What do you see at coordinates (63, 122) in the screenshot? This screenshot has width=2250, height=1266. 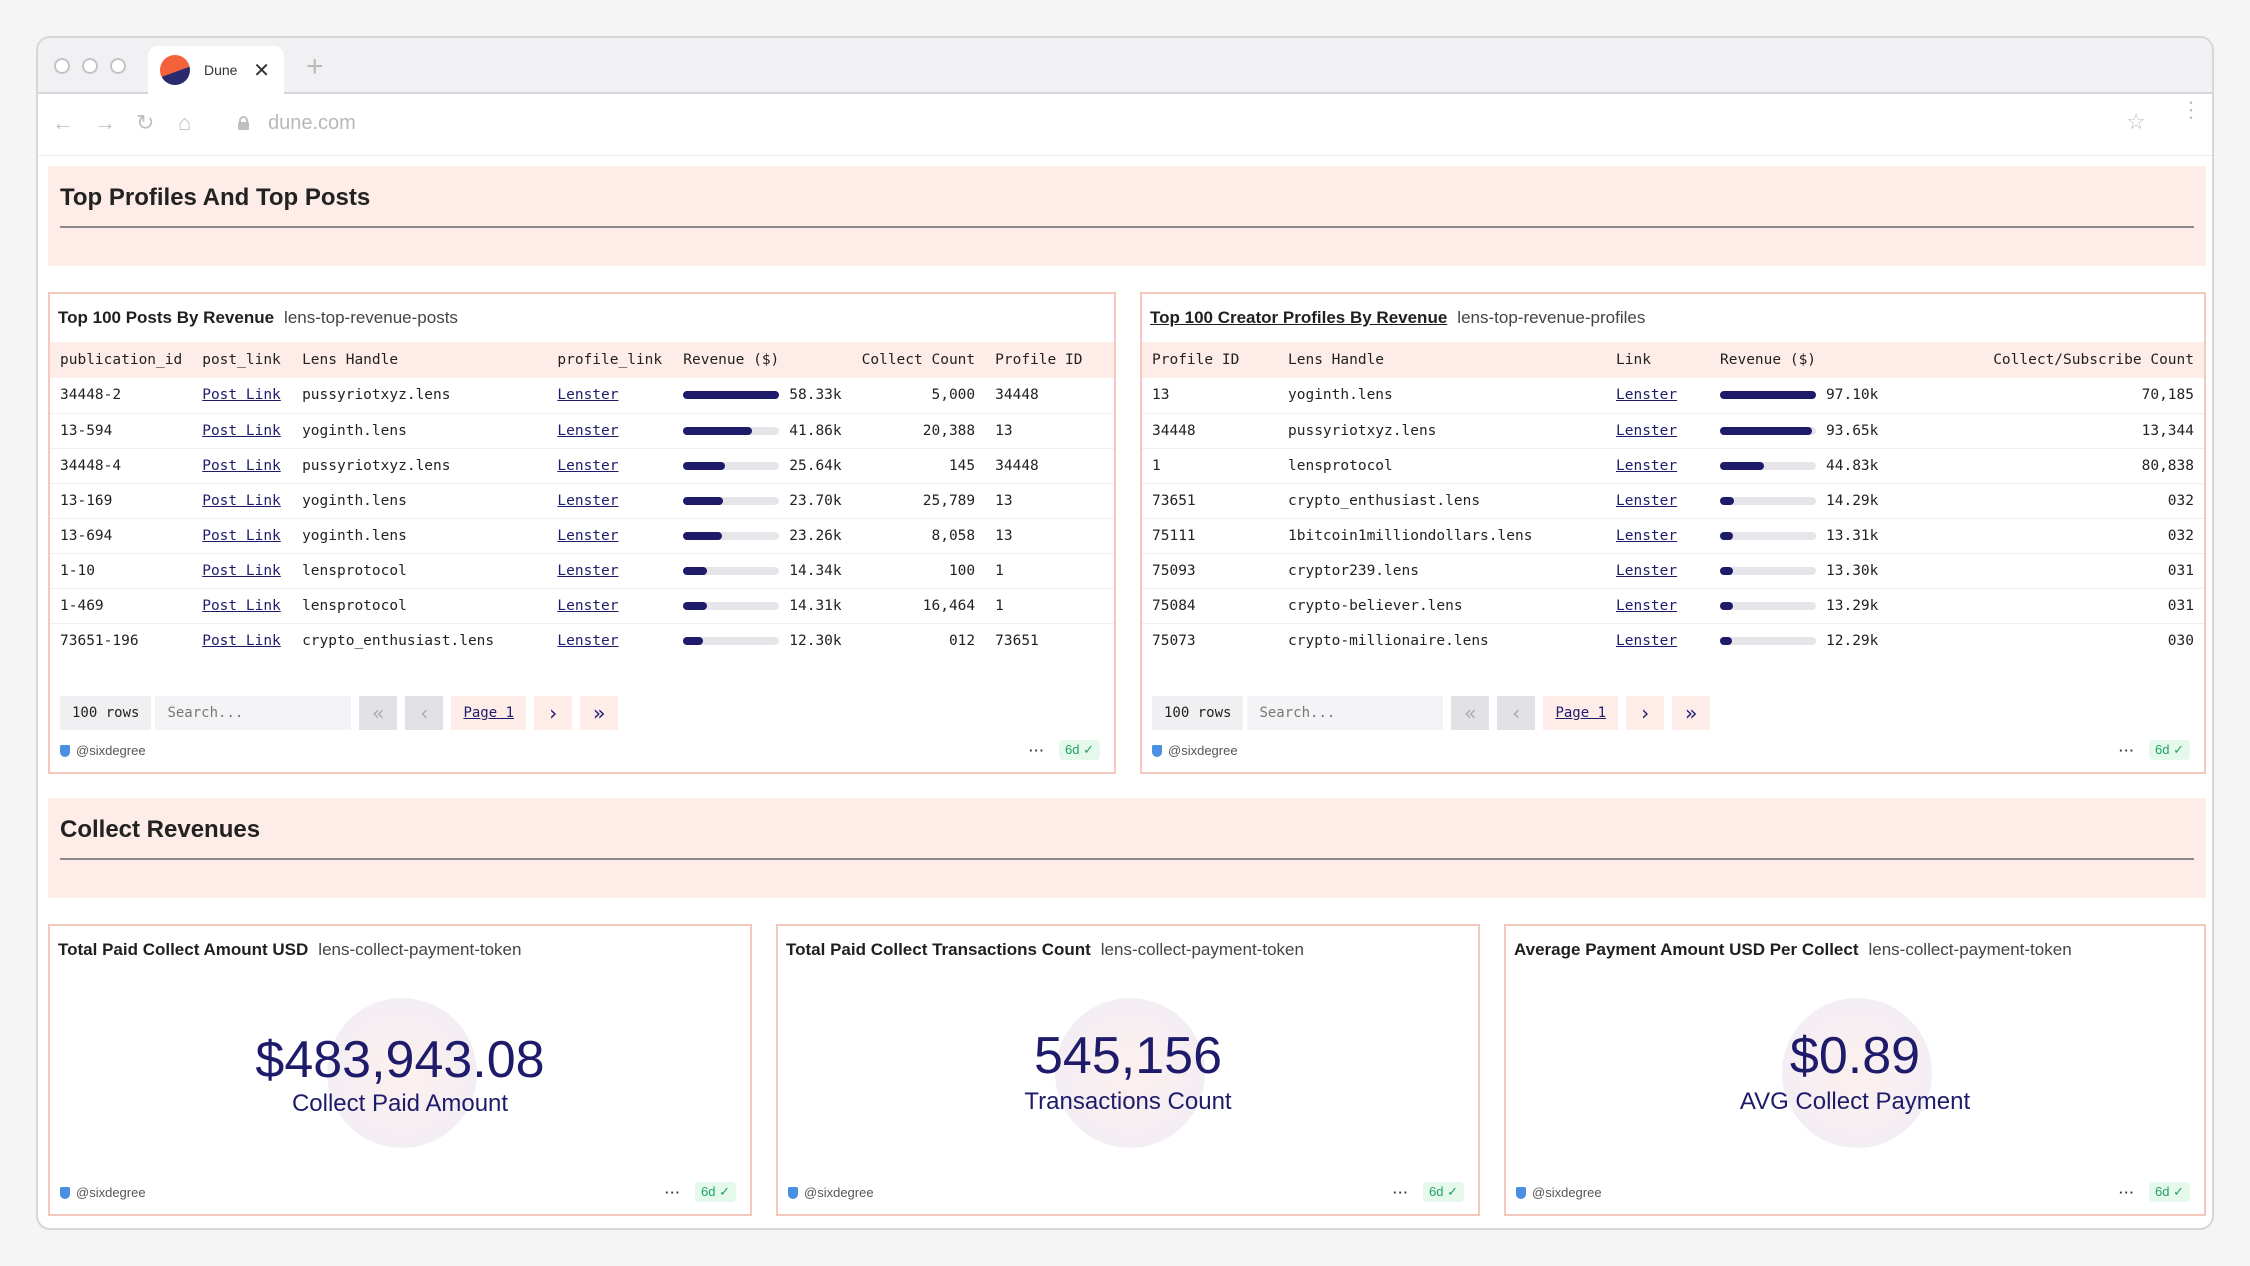 I see `back-icon: ←` at bounding box center [63, 122].